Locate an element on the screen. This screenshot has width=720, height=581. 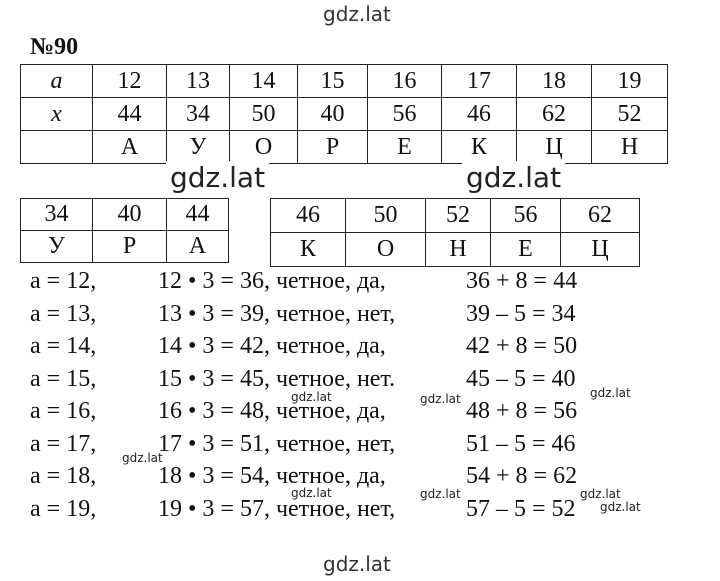
table2-cell: 44 is located at coordinates (197, 214).